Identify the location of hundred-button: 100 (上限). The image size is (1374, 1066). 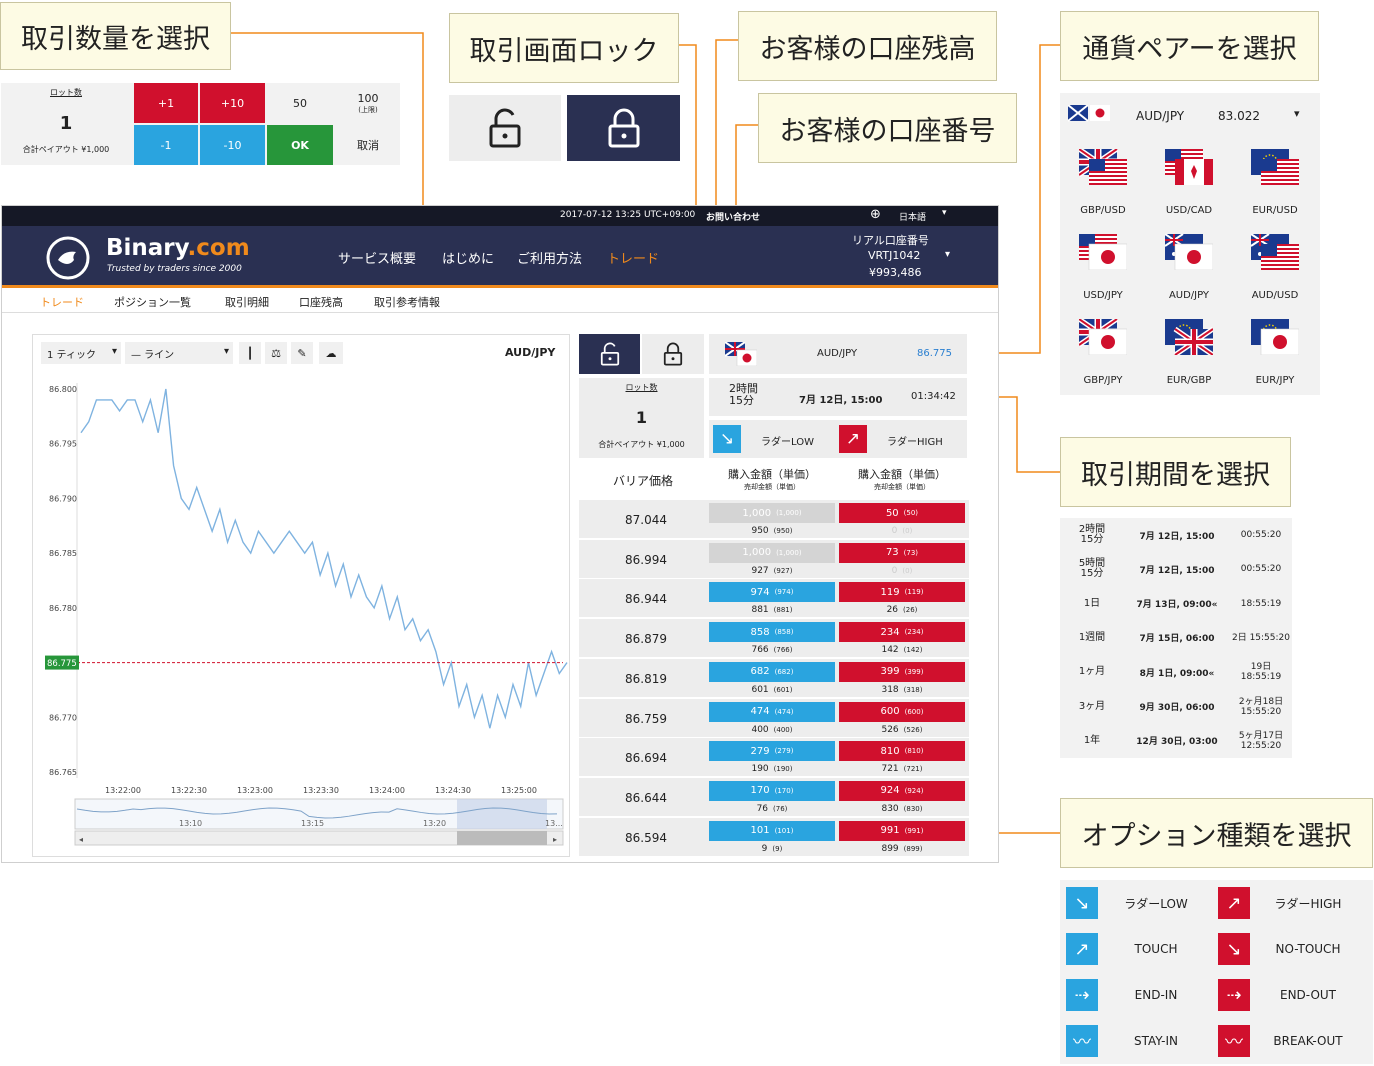
(368, 103).